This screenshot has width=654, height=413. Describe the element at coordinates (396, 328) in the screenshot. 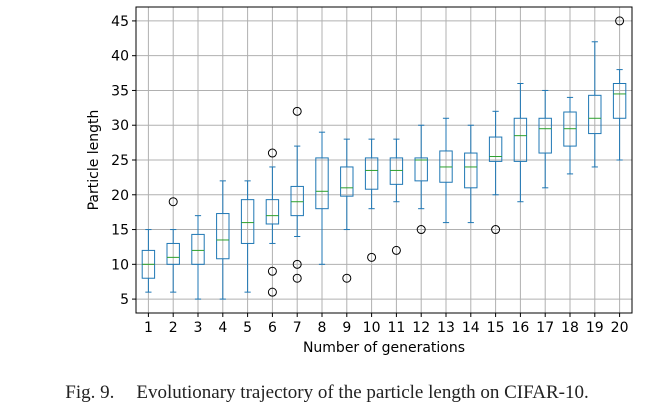

I see `x-tick-label: 11` at that location.